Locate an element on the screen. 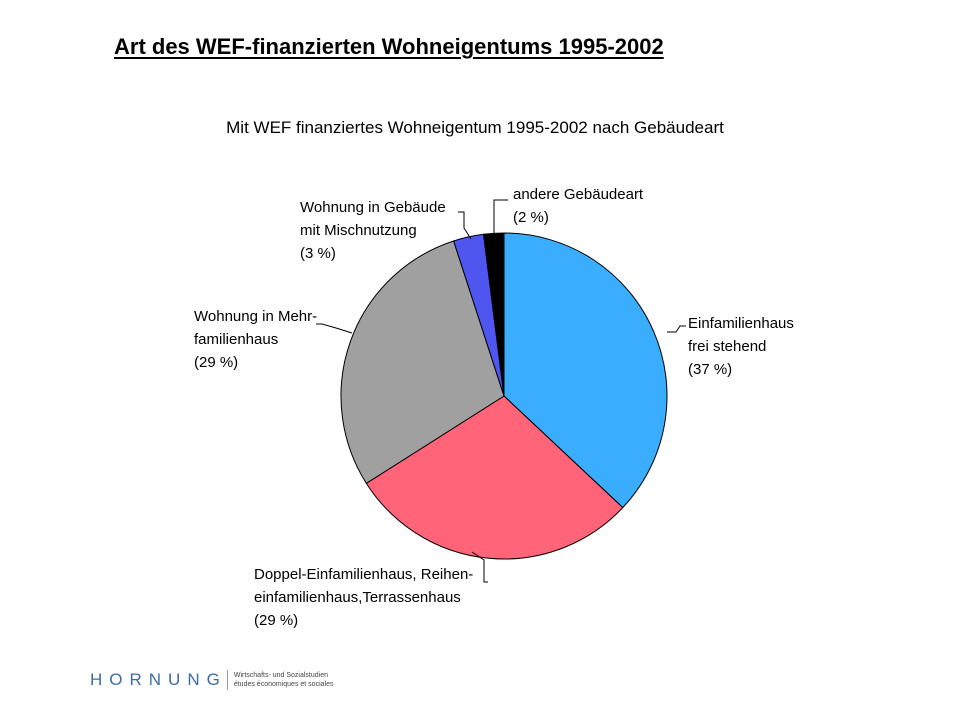 This screenshot has height=720, width=960. slice-label-line: Einfamilienhaus is located at coordinates (741, 323).